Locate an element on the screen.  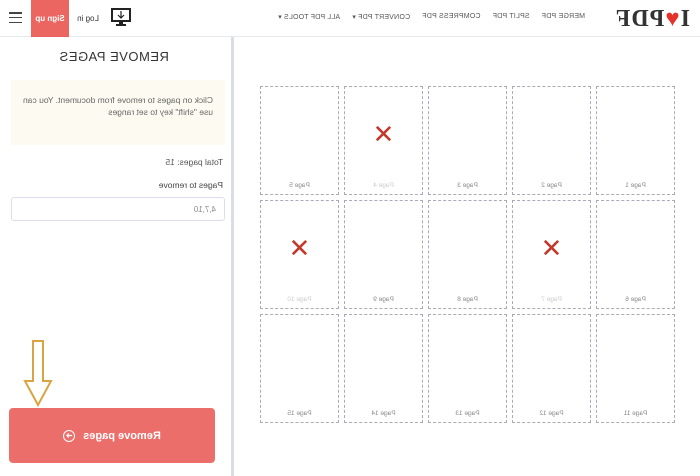
page-thumbnail: ✕ Page 4 is located at coordinates (383, 140).